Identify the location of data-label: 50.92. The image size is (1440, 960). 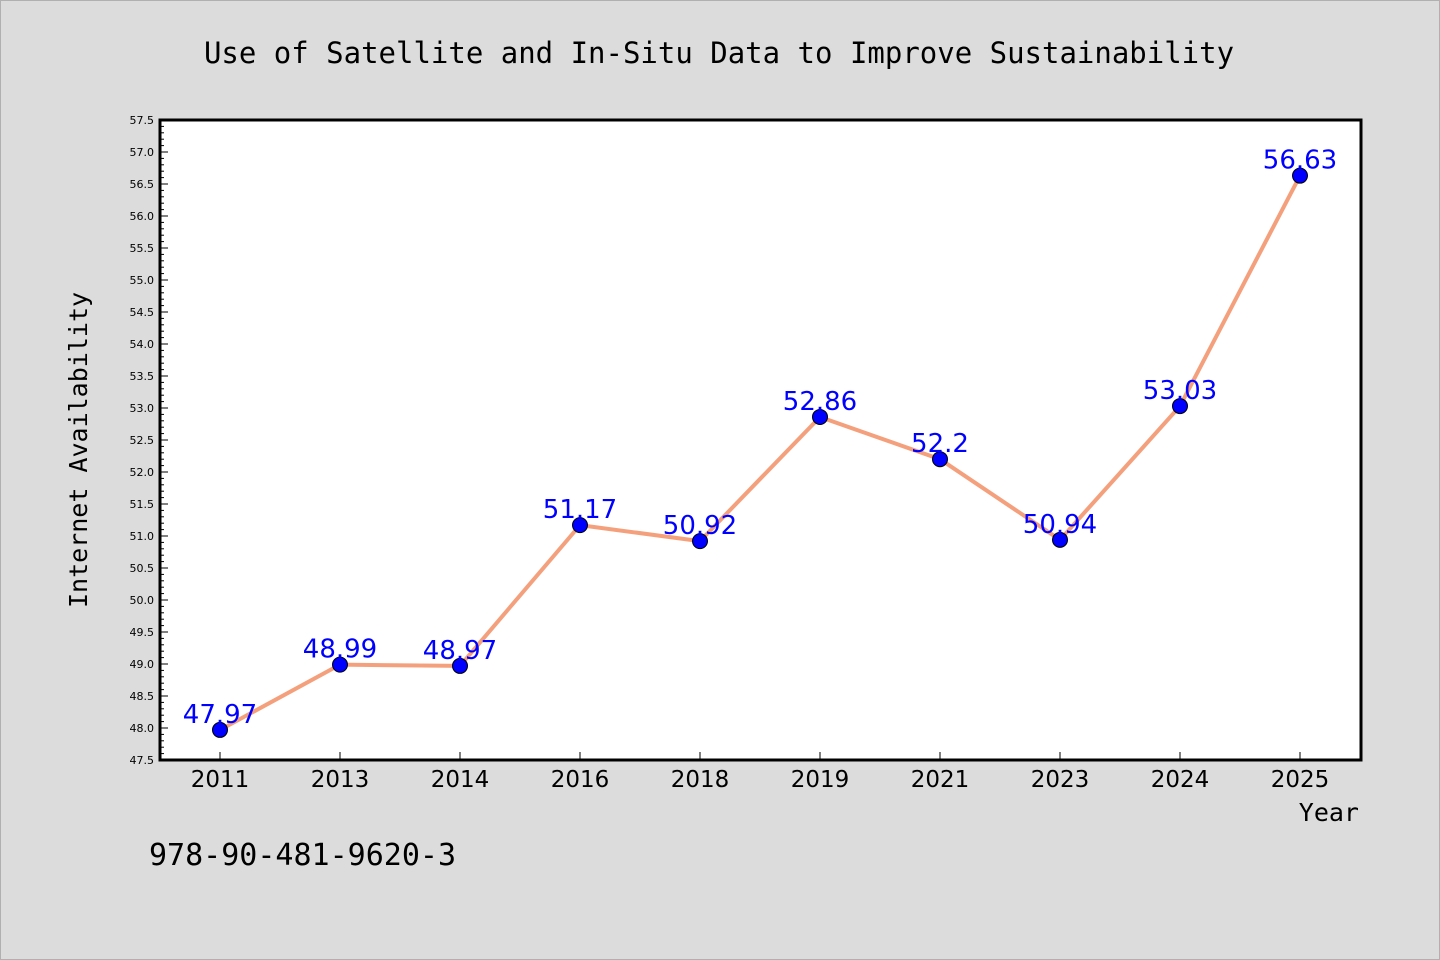
(700, 526).